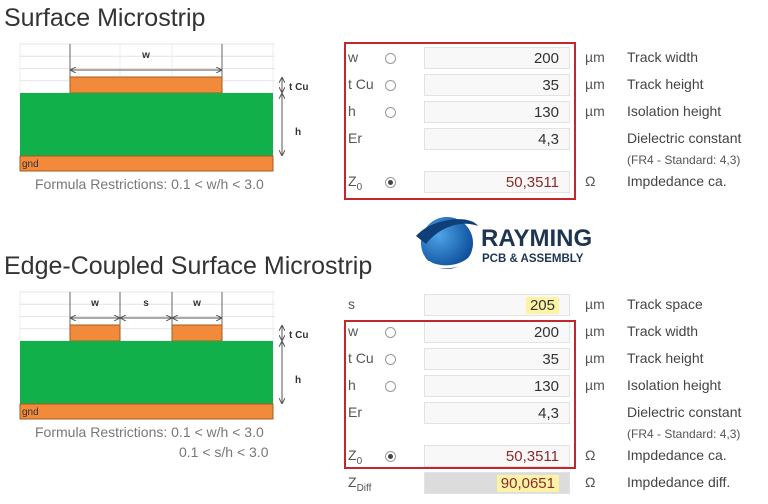  I want to click on value: 205, so click(542, 305).